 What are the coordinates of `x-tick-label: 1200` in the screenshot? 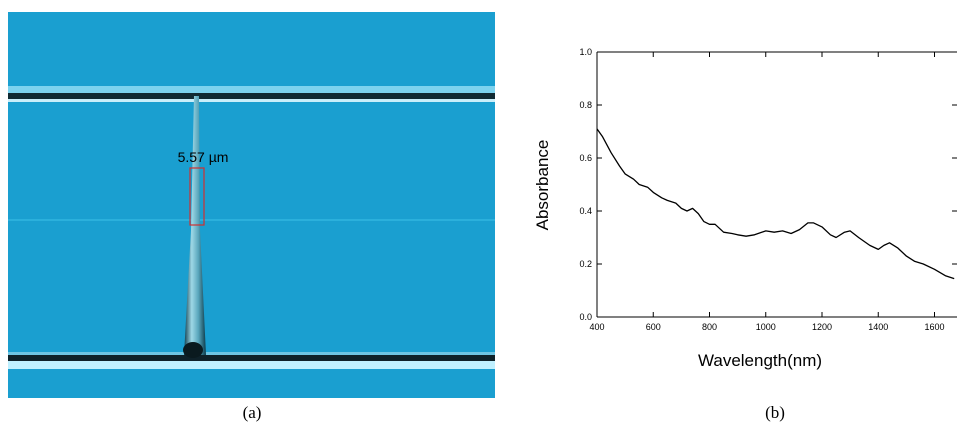 It's located at (822, 327).